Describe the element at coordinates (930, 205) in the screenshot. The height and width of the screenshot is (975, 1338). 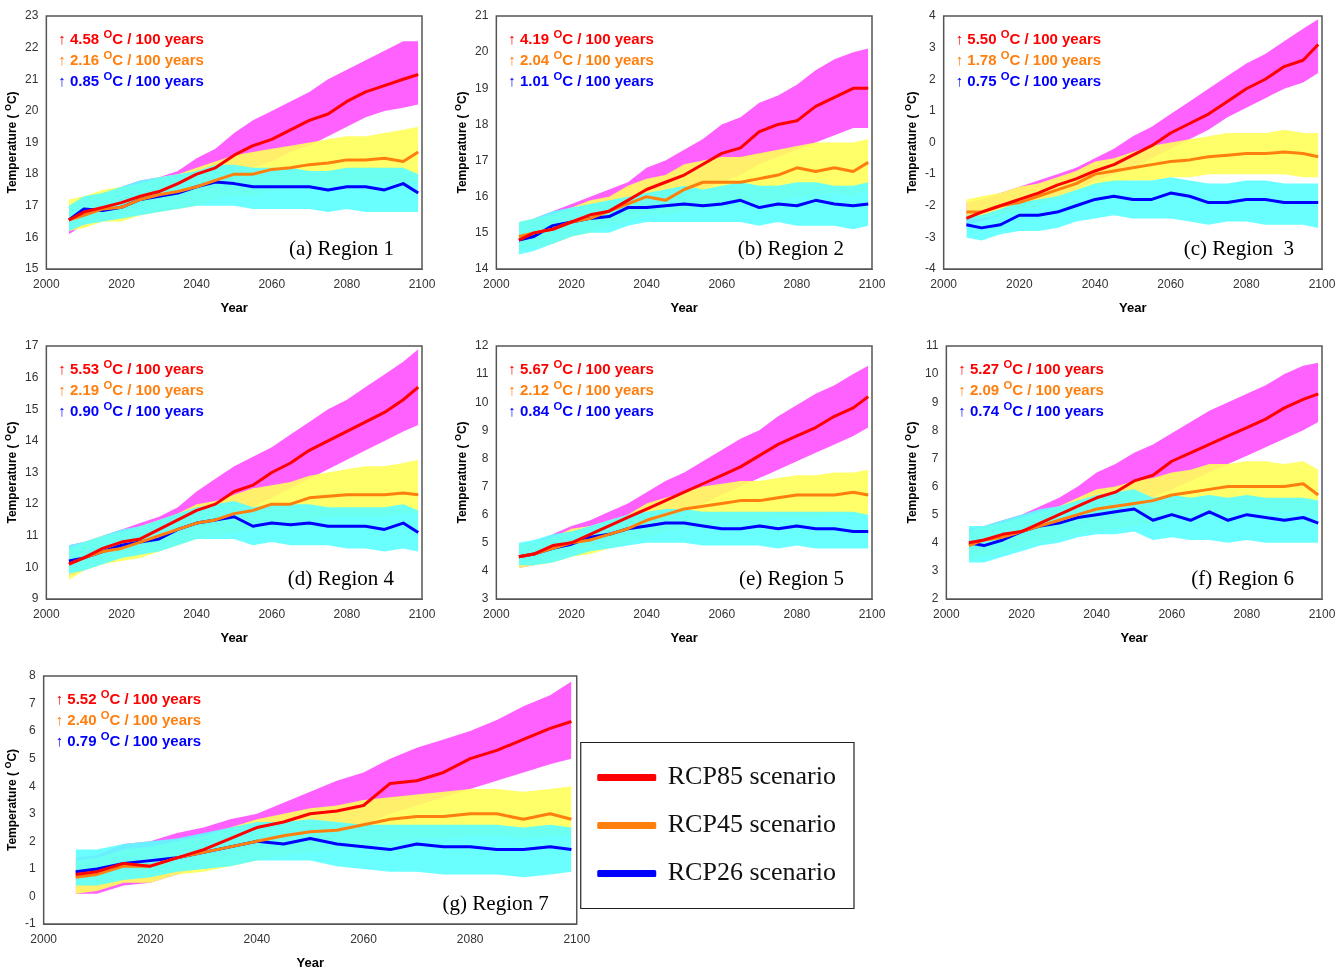
I see `y-tick-label: -2` at that location.